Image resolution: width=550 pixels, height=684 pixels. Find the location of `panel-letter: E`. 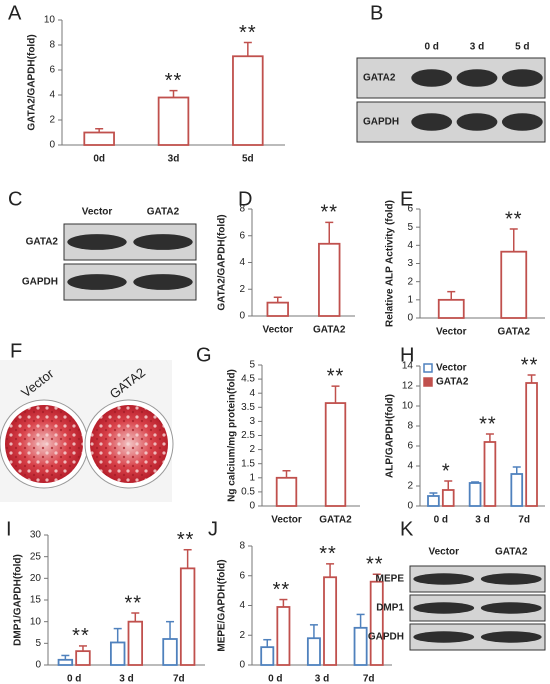

panel-letter: E is located at coordinates (406, 199).